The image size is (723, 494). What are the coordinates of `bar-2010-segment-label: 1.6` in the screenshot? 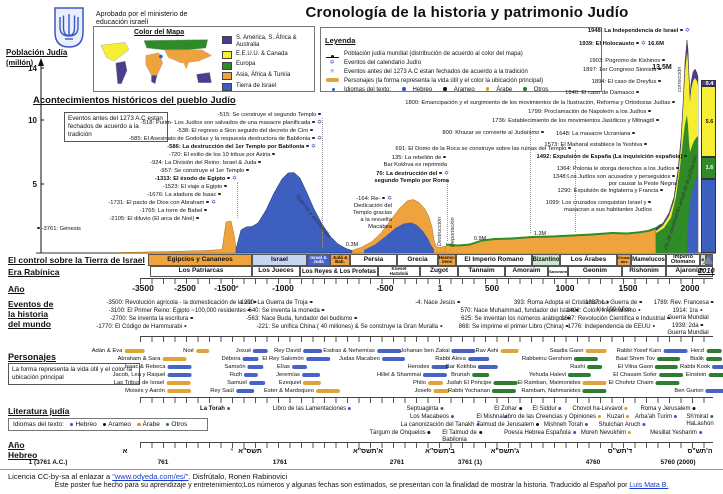 It's located at (709, 168).